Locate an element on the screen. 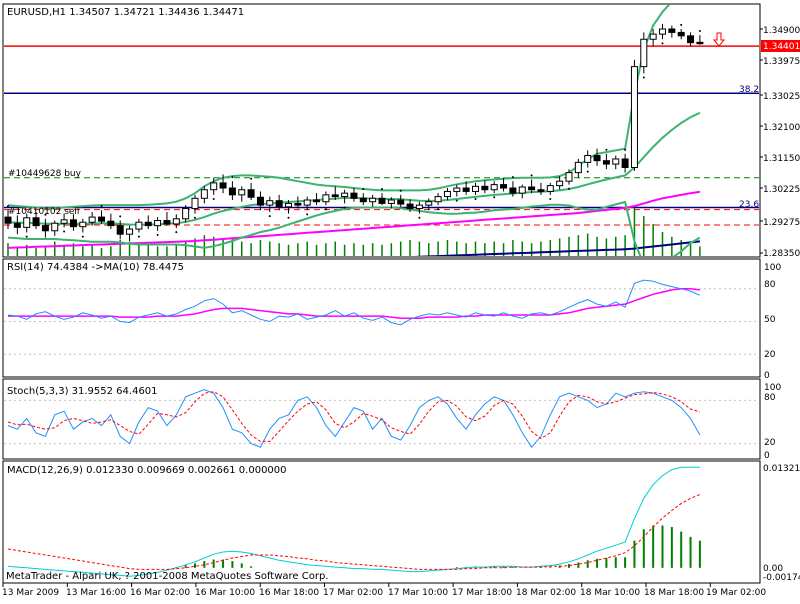 This screenshot has height=604, width=800. stoch-tick: 80 is located at coordinates (770, 398).